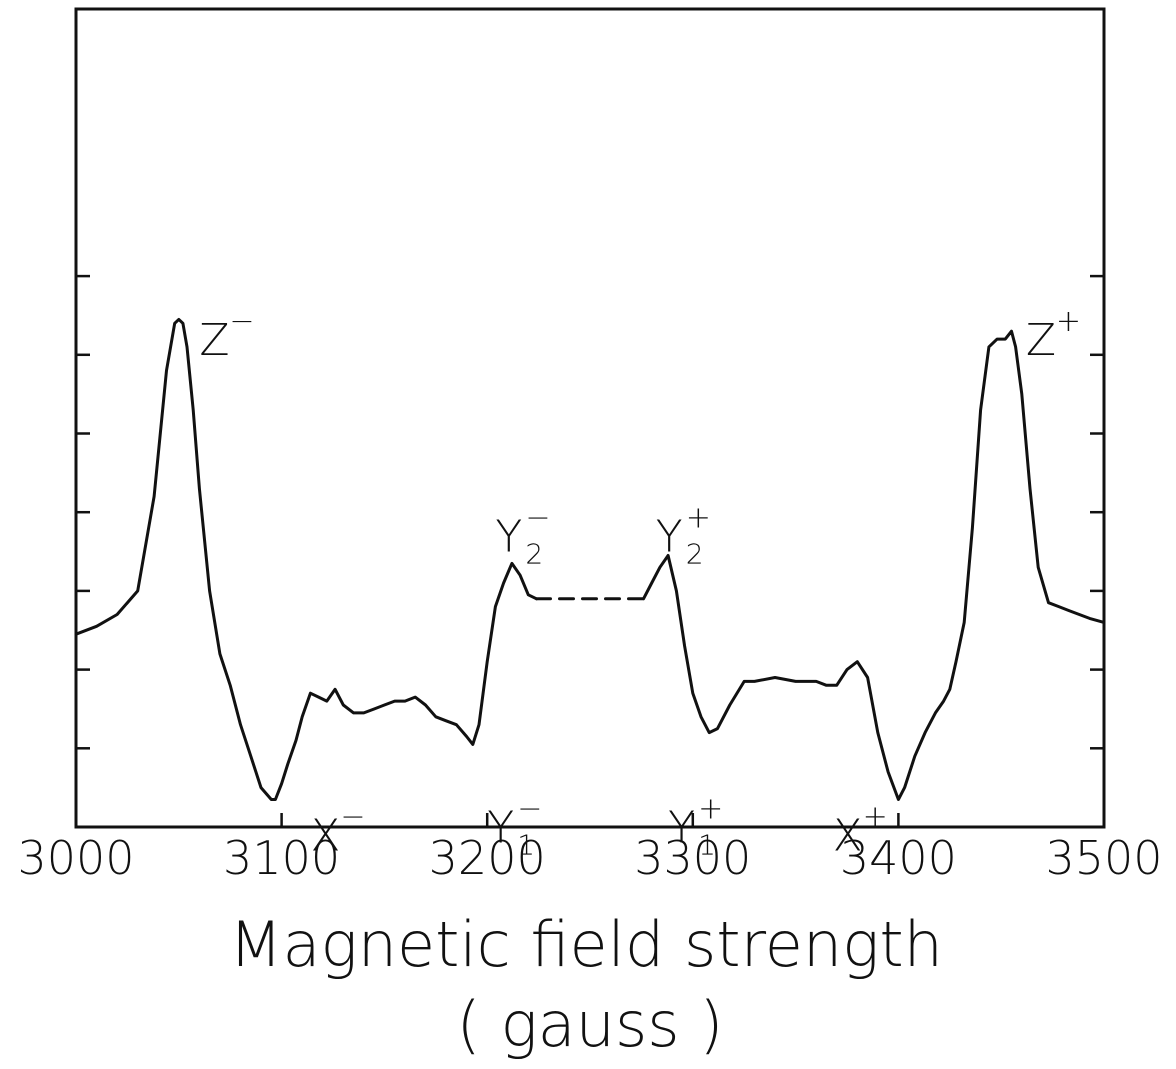 This screenshot has height=1069, width=1176. I want to click on annotation-0: Z −, so click(226, 335).